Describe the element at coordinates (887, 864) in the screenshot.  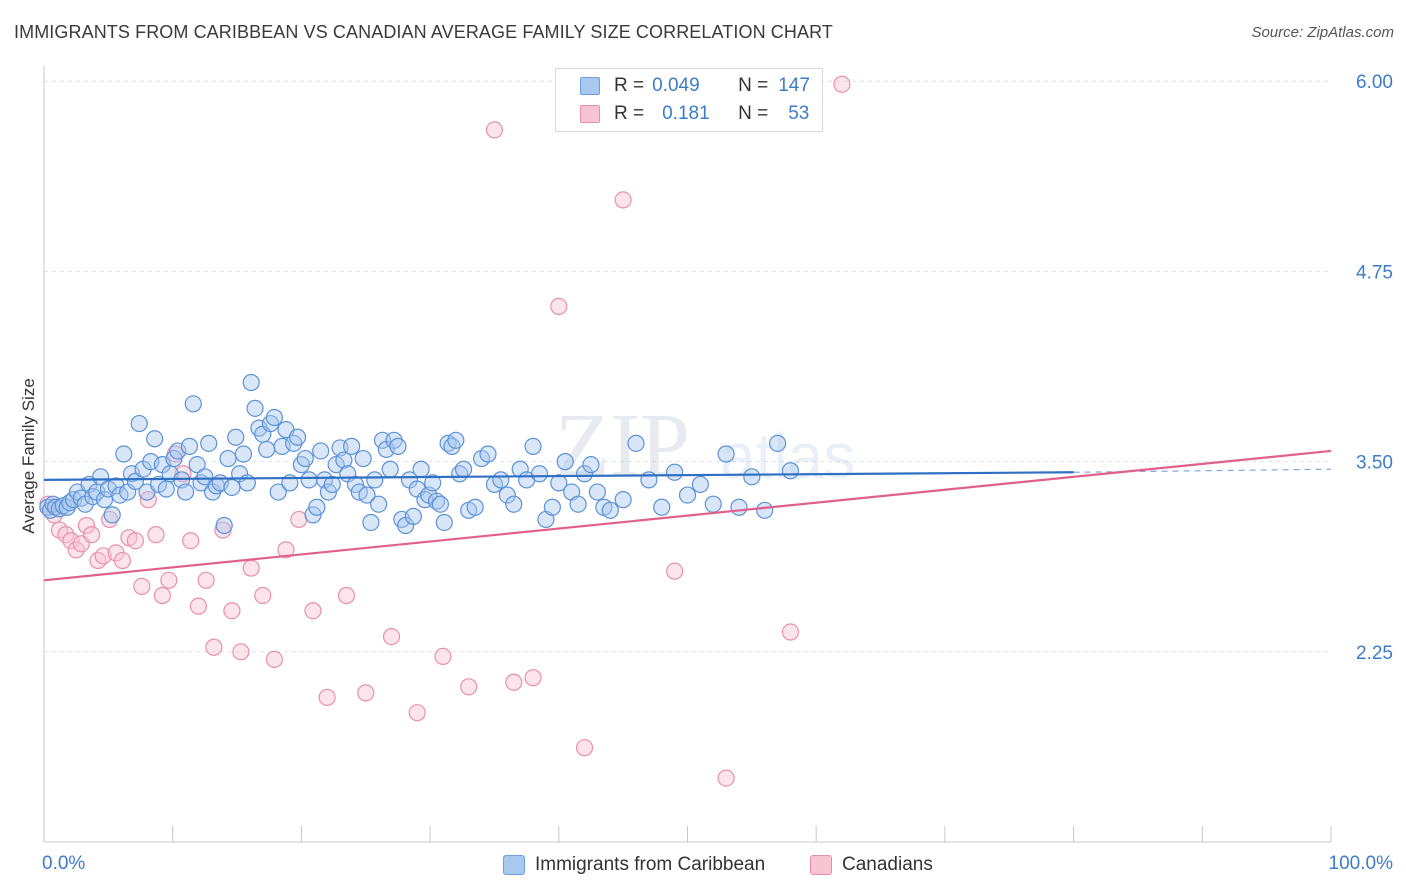
I see `series-label: Canadians` at that location.